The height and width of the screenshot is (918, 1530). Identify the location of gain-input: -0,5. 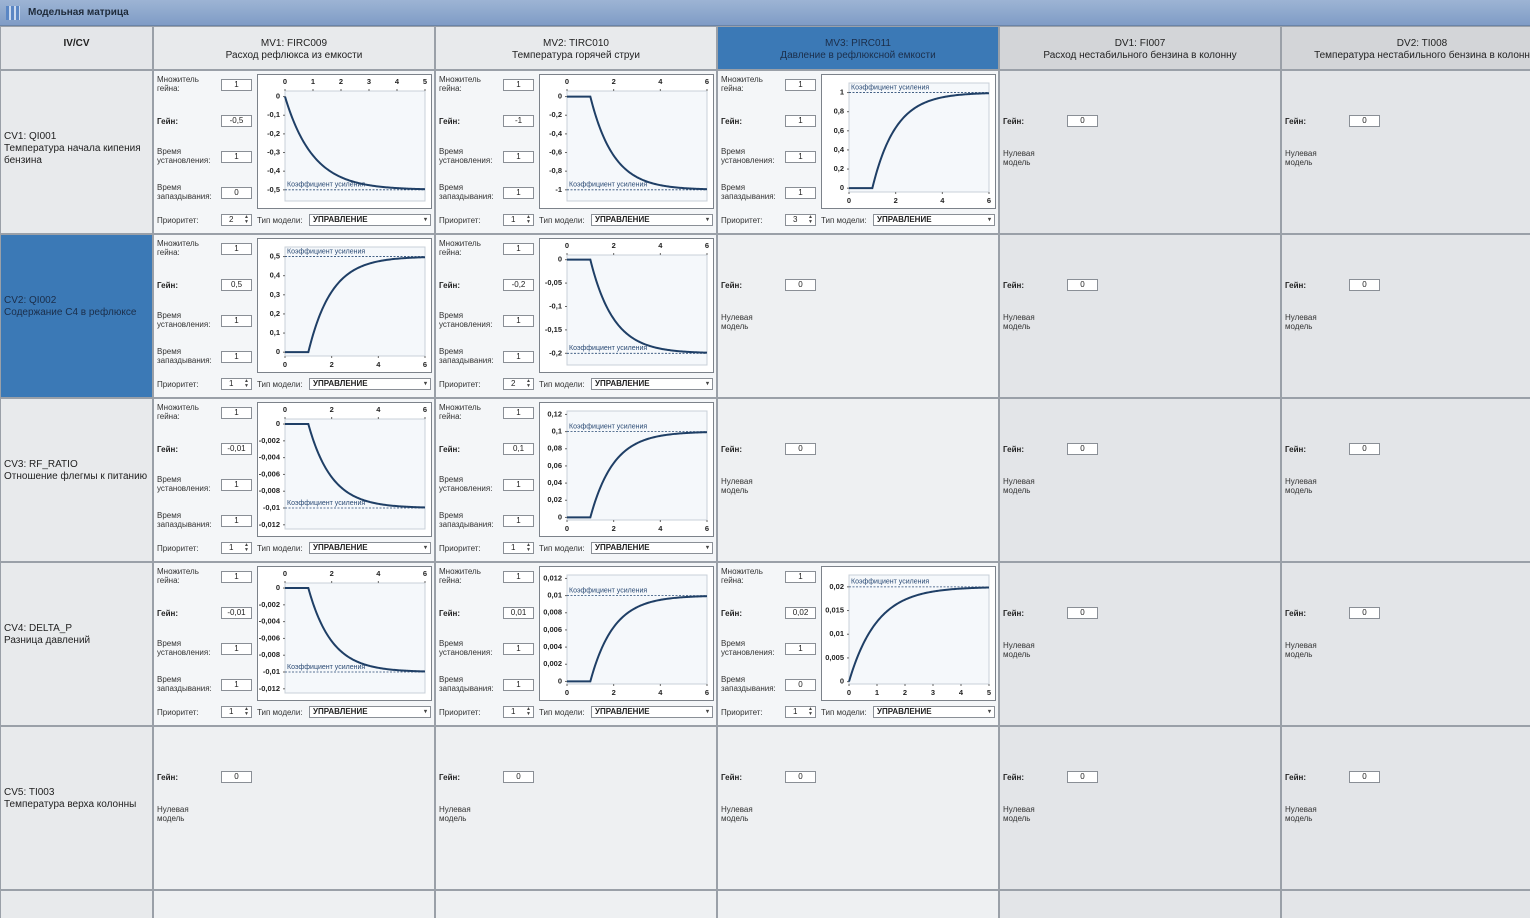
(236, 121).